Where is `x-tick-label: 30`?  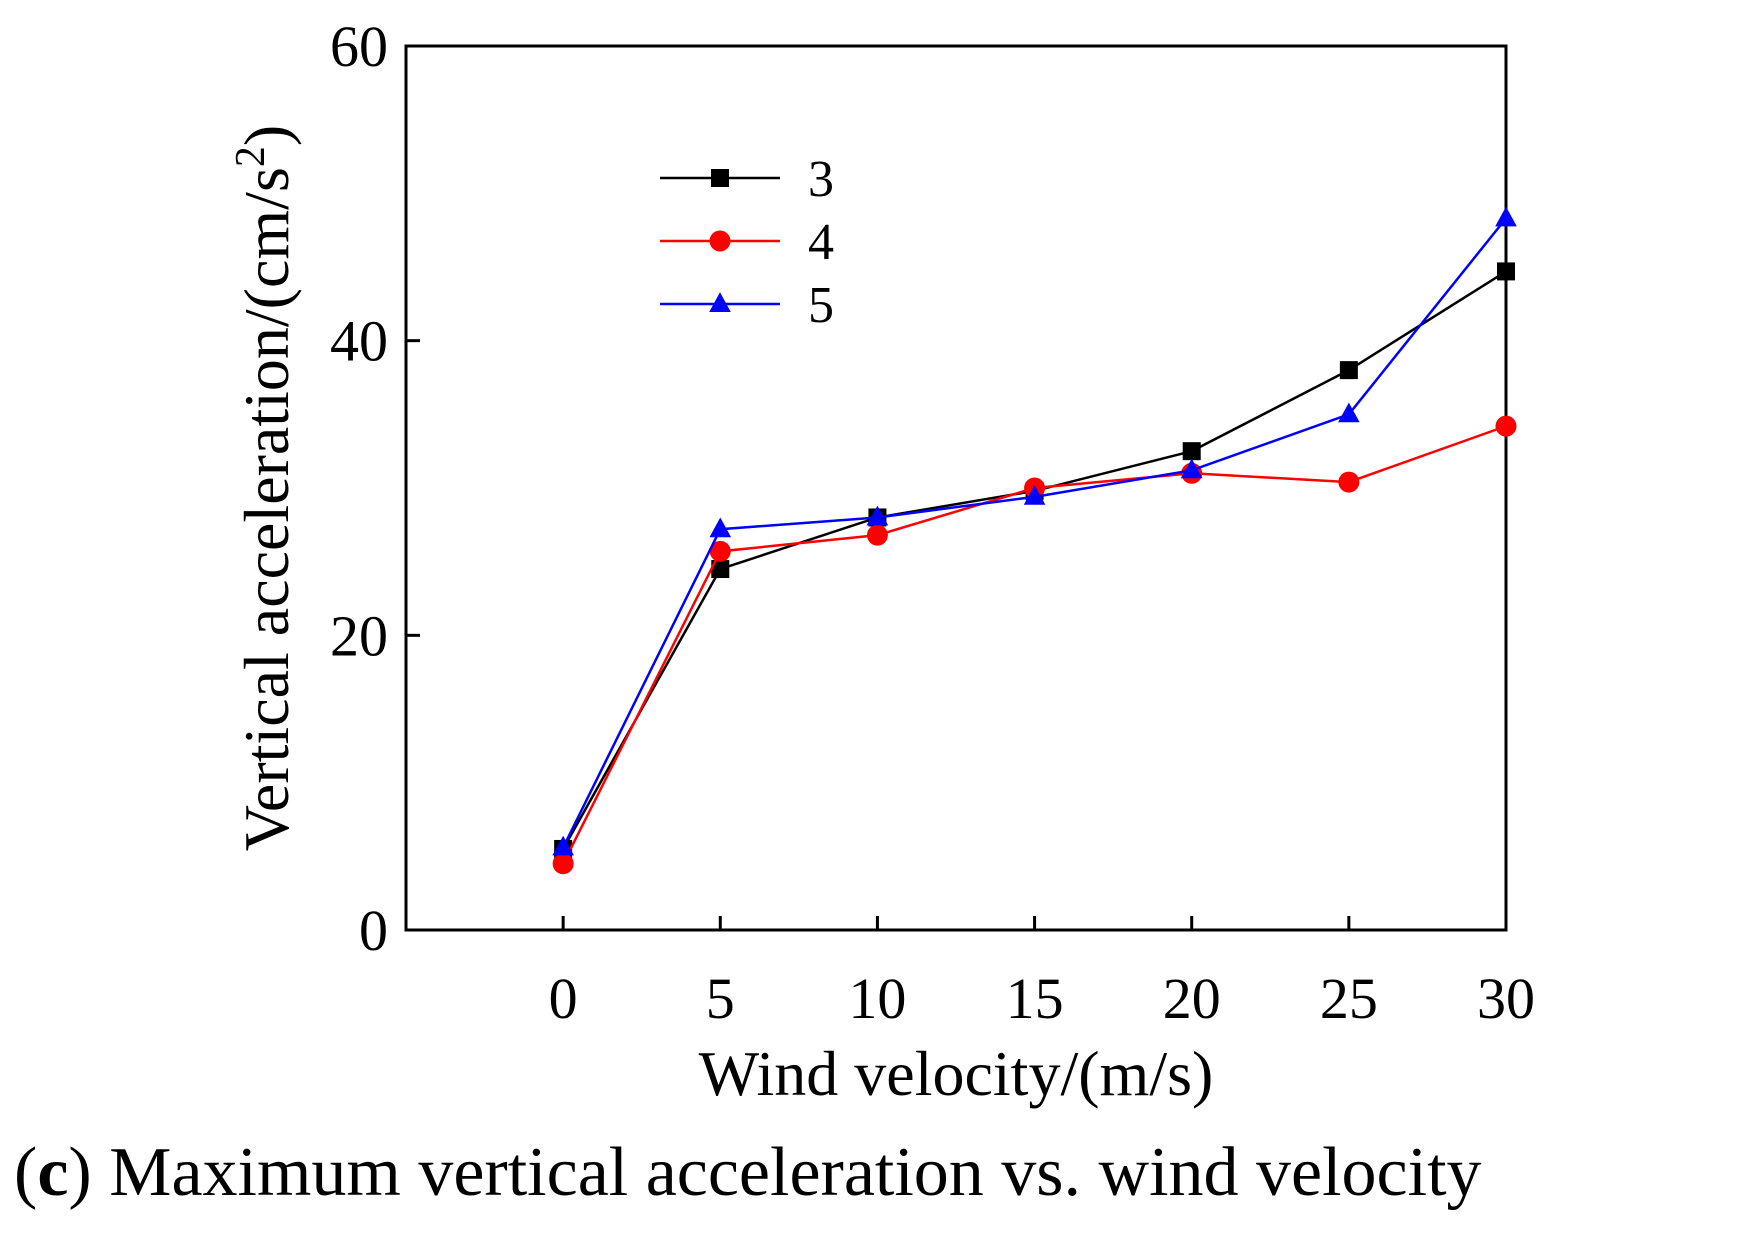 x-tick-label: 30 is located at coordinates (1506, 998).